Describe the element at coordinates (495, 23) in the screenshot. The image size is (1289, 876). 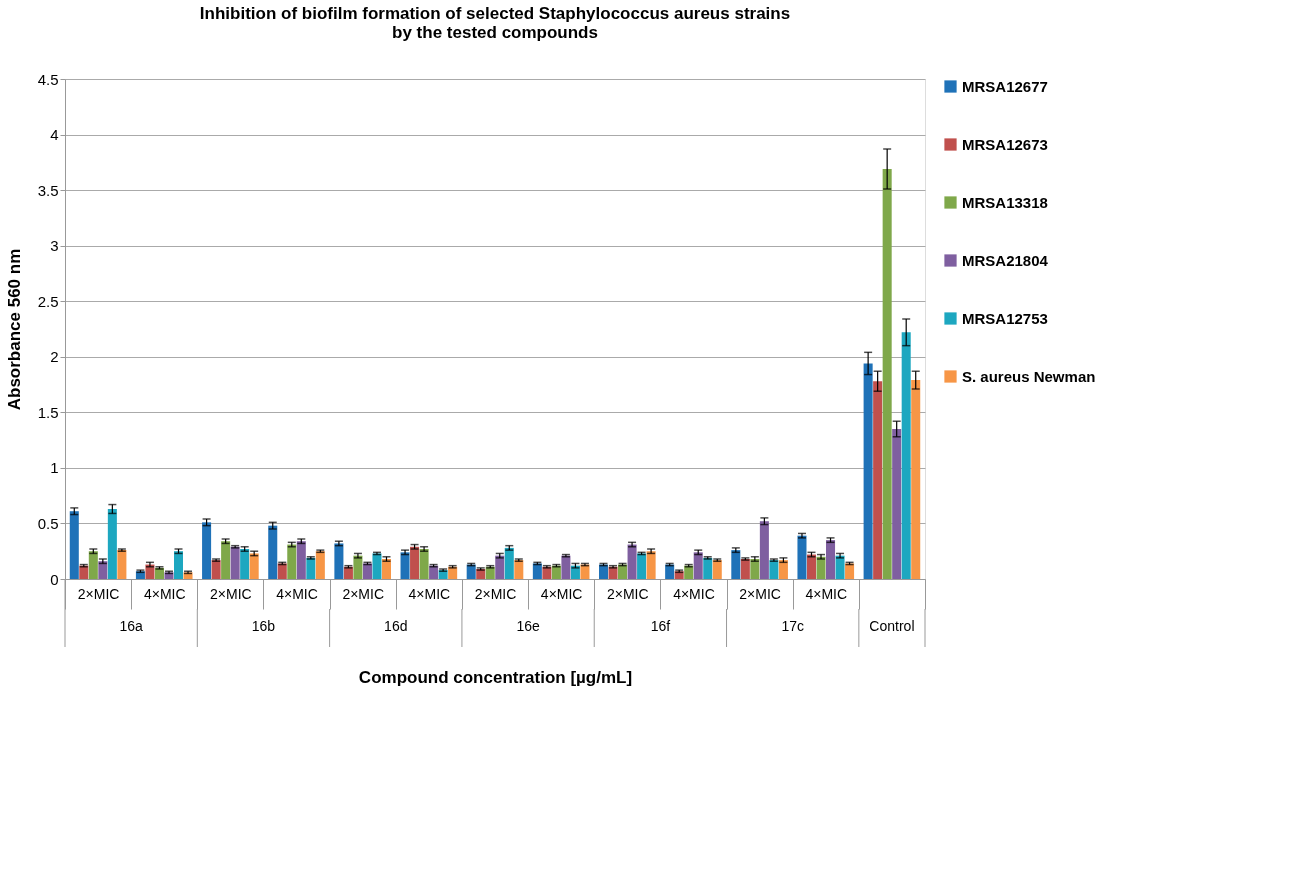
I see `chart-title: Inhibition of biofilm formation of selected Staphylococcus aureus strains by the tested compounds` at that location.